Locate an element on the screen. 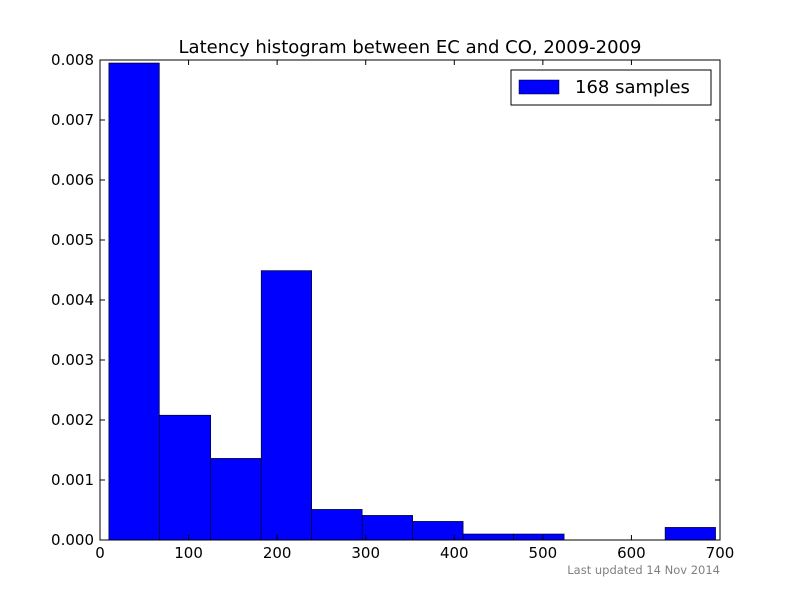 The image size is (800, 600). x-tick-label: 200 is located at coordinates (277, 553).